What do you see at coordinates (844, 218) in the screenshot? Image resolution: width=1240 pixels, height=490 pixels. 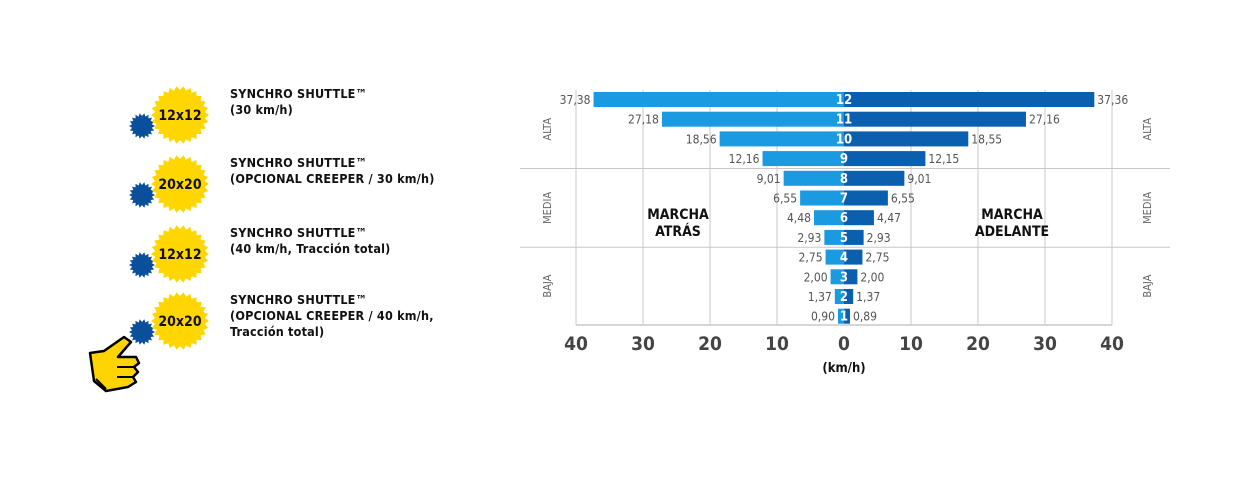 I see `gear-label: 6` at bounding box center [844, 218].